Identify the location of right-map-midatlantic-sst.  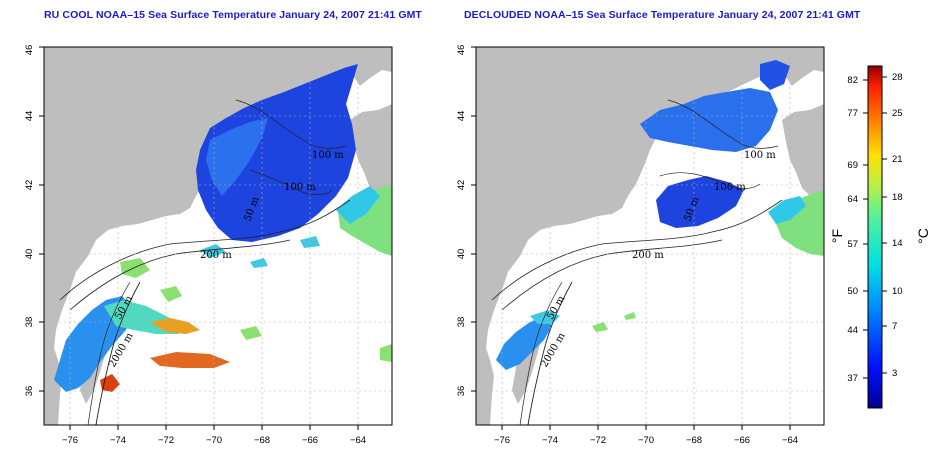
(524, 343).